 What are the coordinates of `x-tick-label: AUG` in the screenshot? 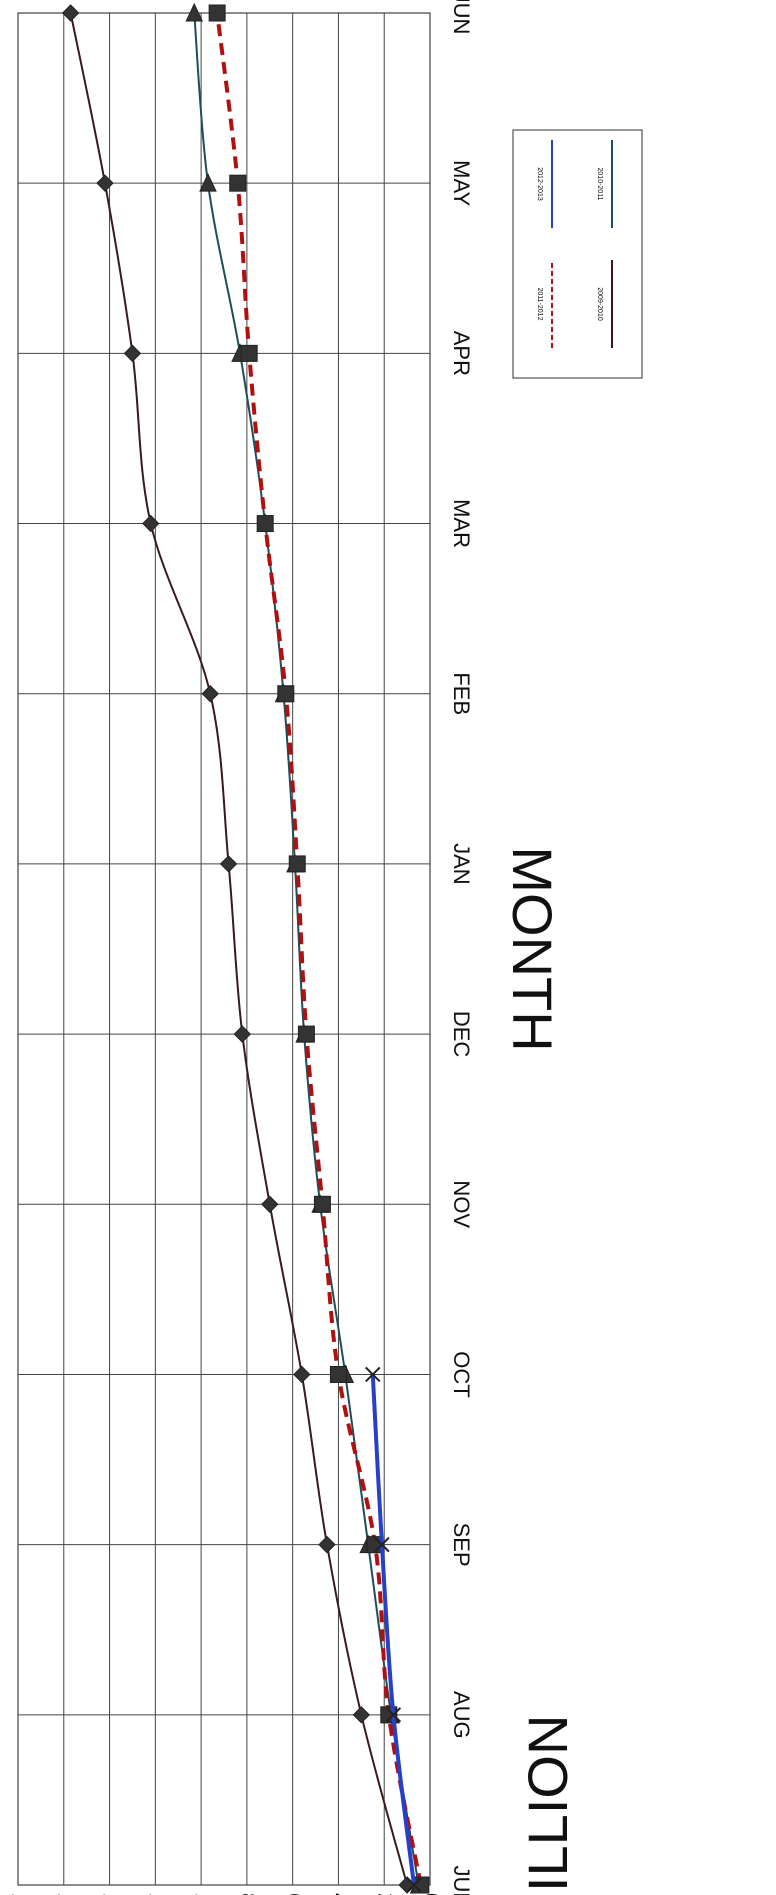 It's located at (461, 1715).